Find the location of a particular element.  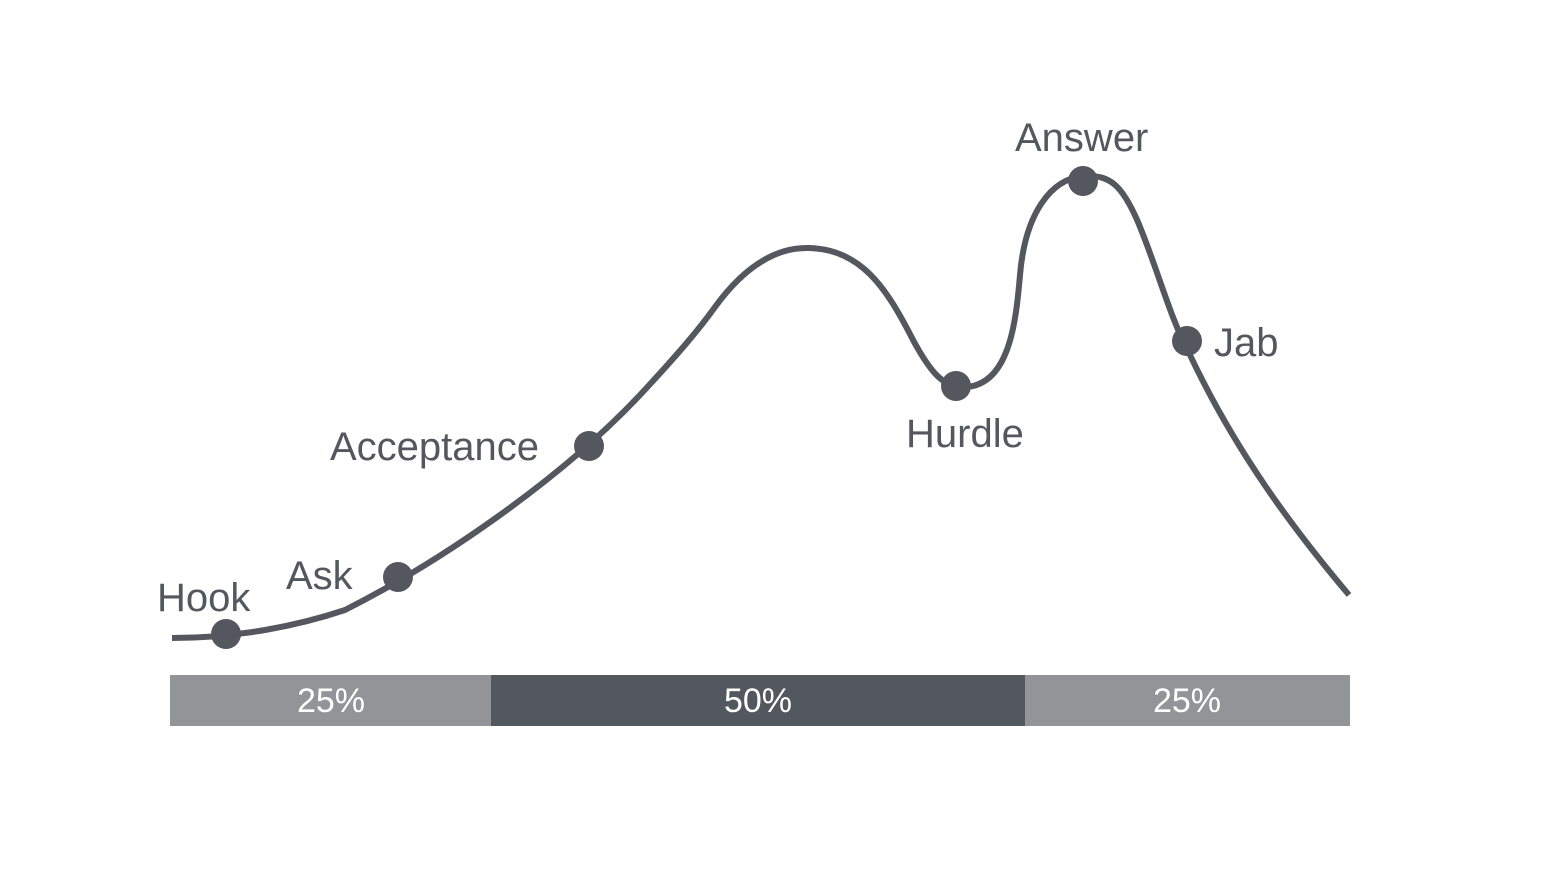

segment-label-opening: 25% is located at coordinates (331, 701).